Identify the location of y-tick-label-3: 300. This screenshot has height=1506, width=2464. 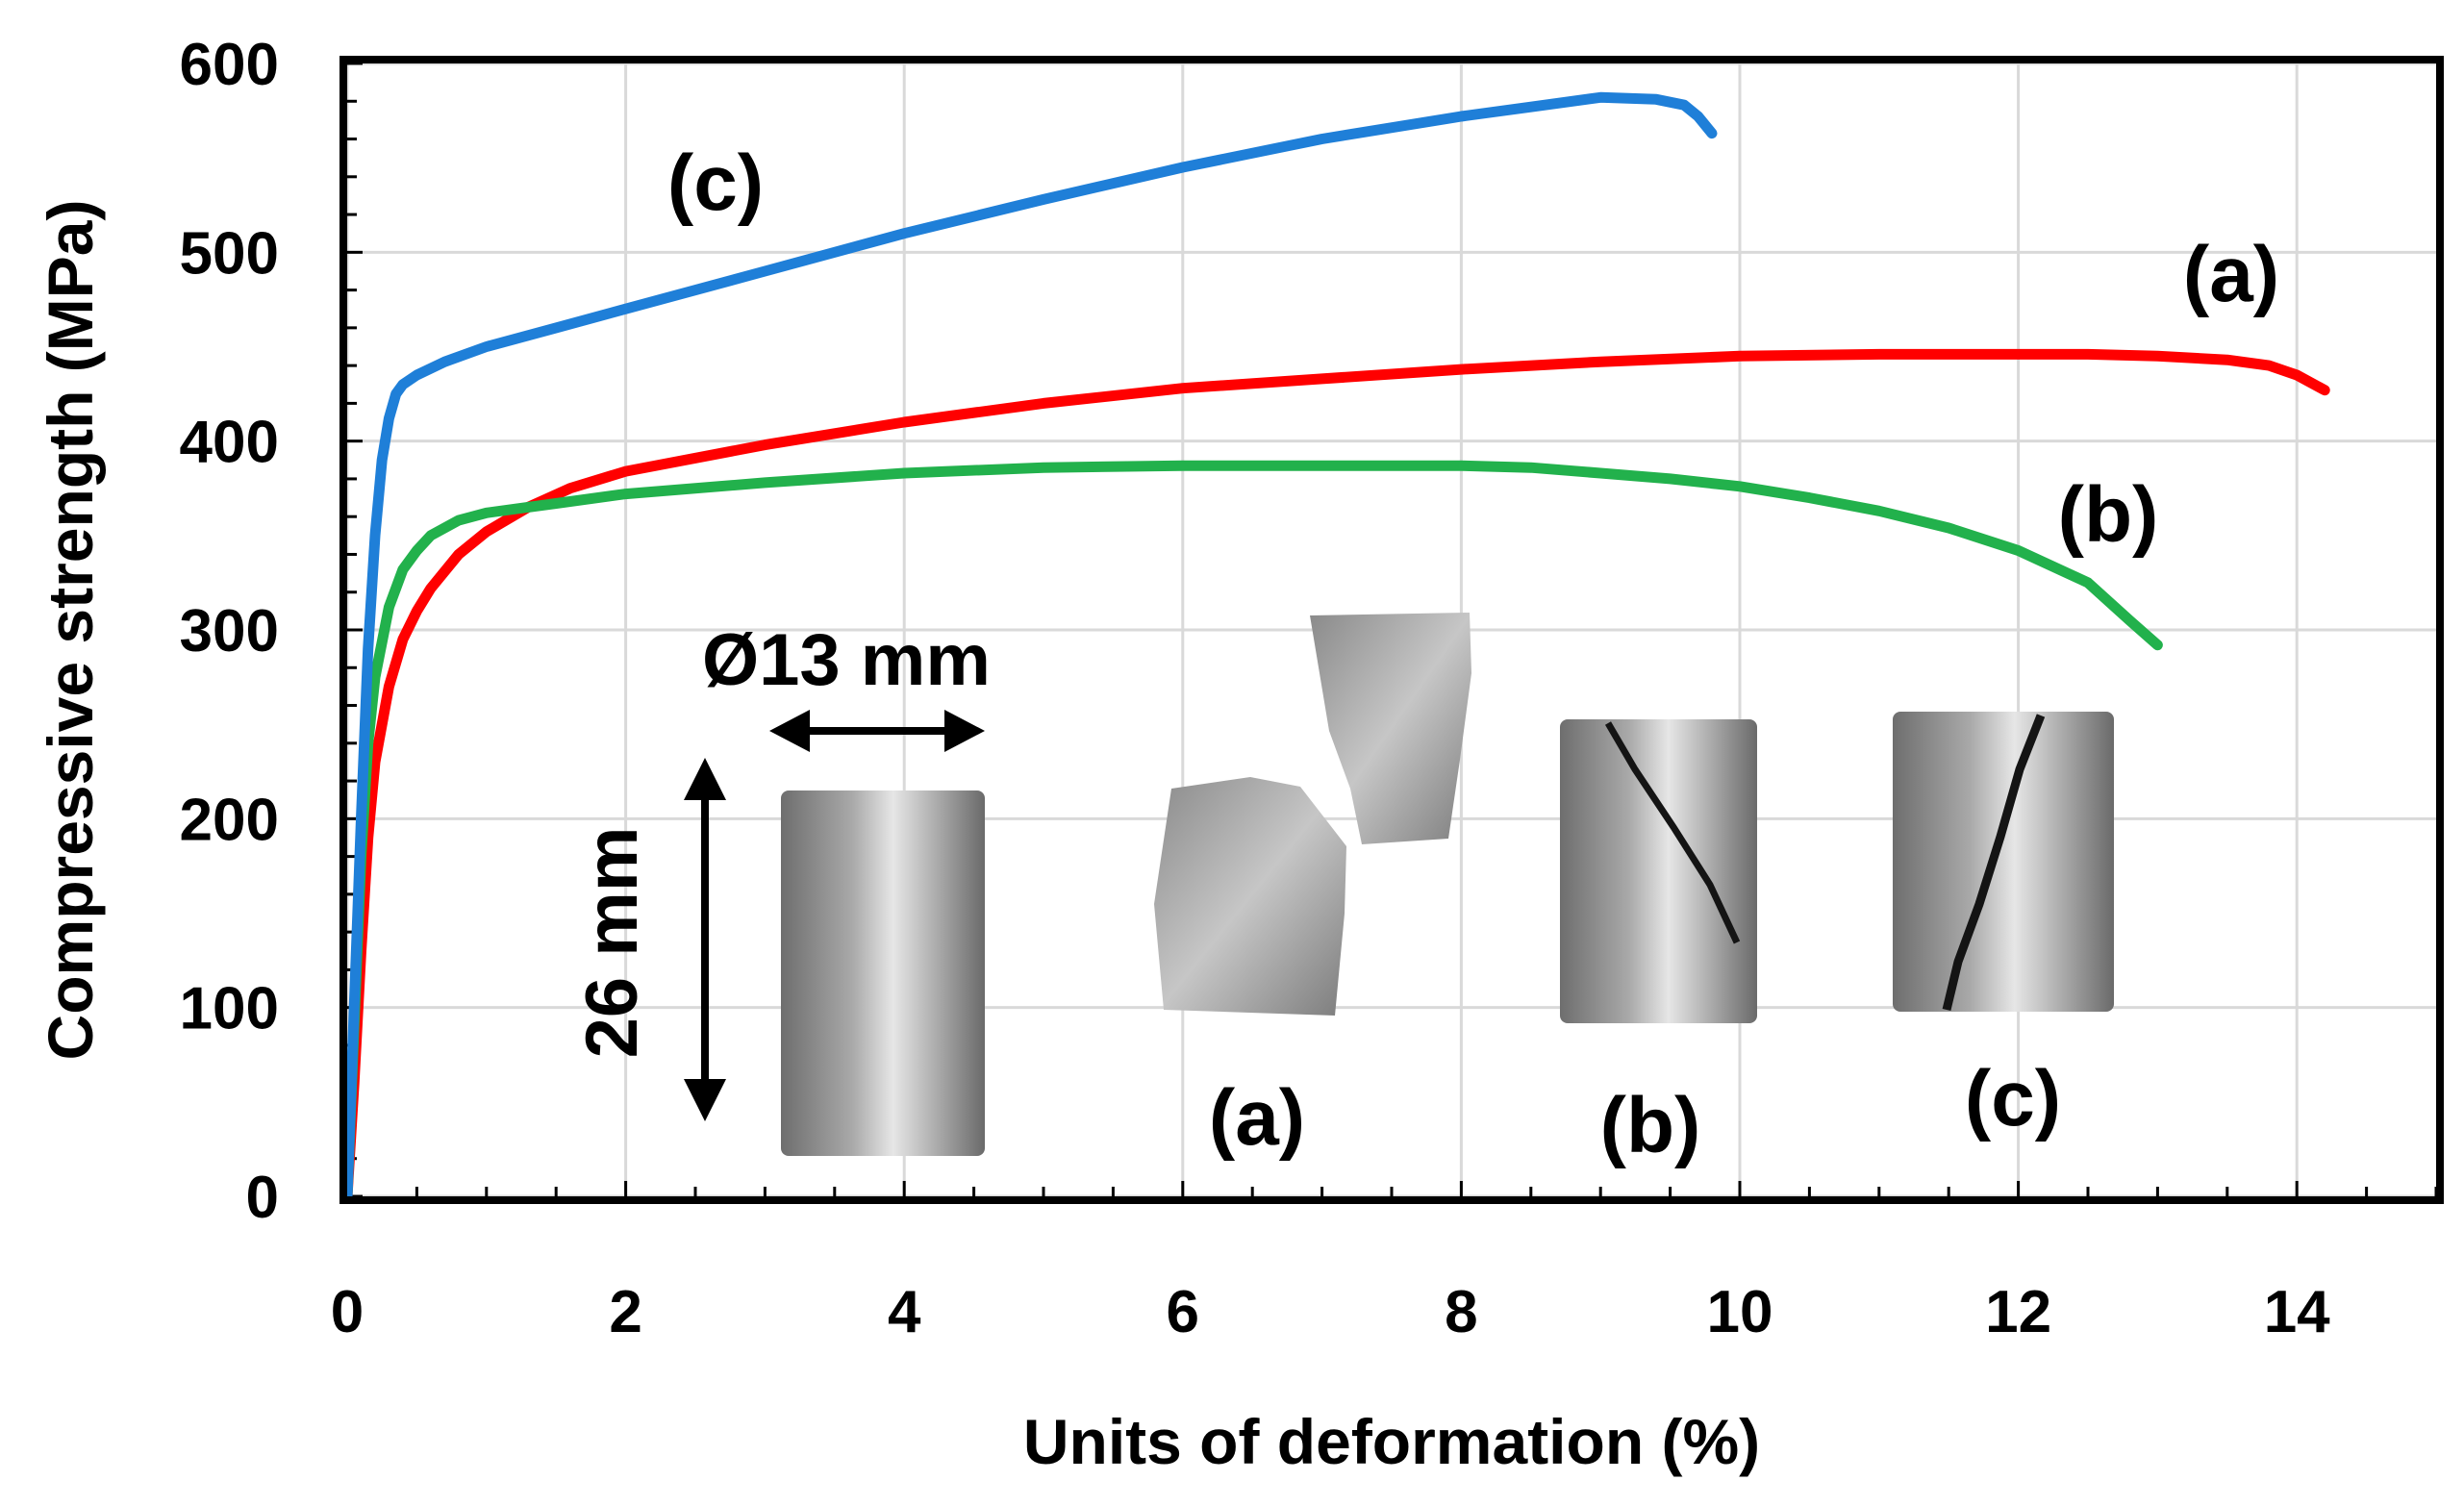
(229, 631).